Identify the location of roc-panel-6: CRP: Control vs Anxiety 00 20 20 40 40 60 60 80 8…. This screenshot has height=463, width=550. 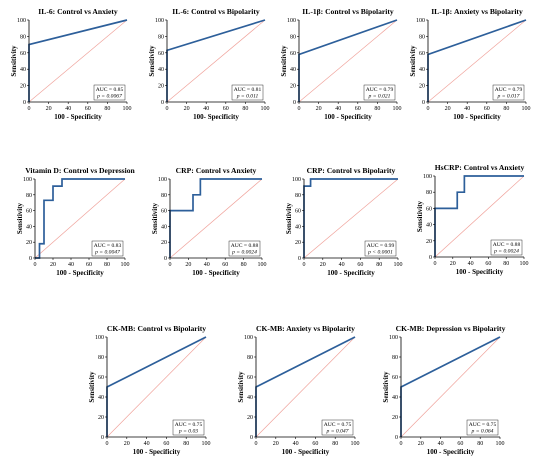
(209, 221).